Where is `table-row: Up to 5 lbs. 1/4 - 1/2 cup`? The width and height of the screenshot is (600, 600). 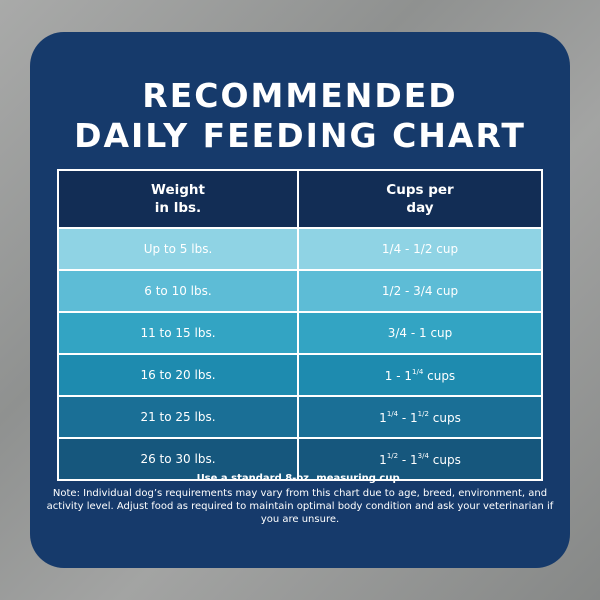
table-row: Up to 5 lbs. 1/4 - 1/2 cup is located at coordinates (300, 248).